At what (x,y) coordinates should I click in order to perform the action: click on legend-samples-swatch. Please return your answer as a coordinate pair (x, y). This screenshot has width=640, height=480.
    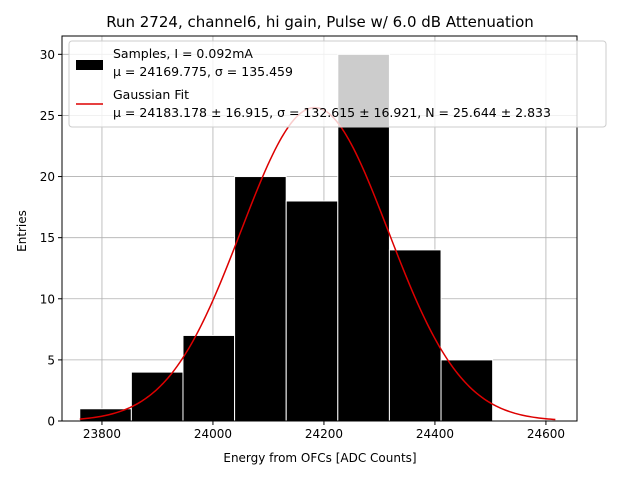
    Looking at the image, I should click on (89, 65).